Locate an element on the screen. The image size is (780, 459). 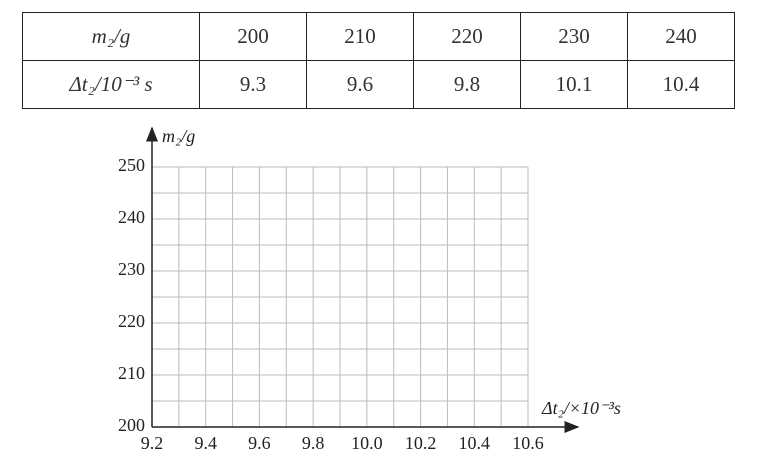
y-axis-label: m₂/g is located at coordinates (178, 136).